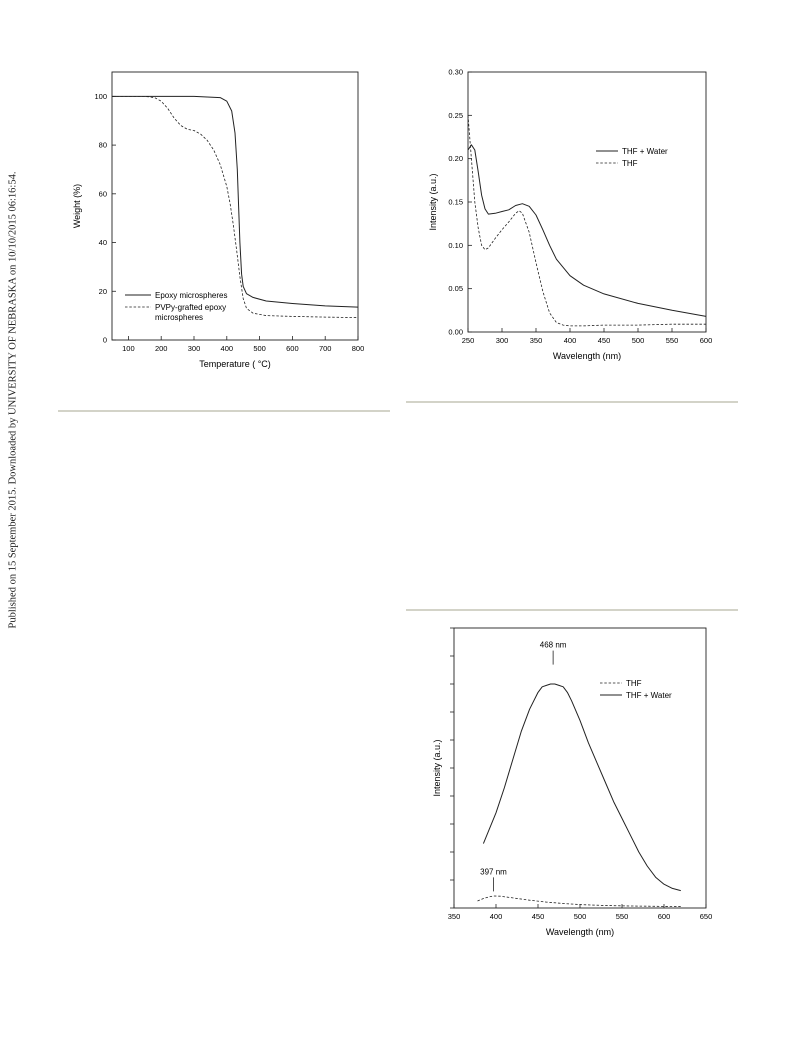  Describe the element at coordinates (455, 72) in the screenshot. I see `y-tick-label: 0.30` at that location.